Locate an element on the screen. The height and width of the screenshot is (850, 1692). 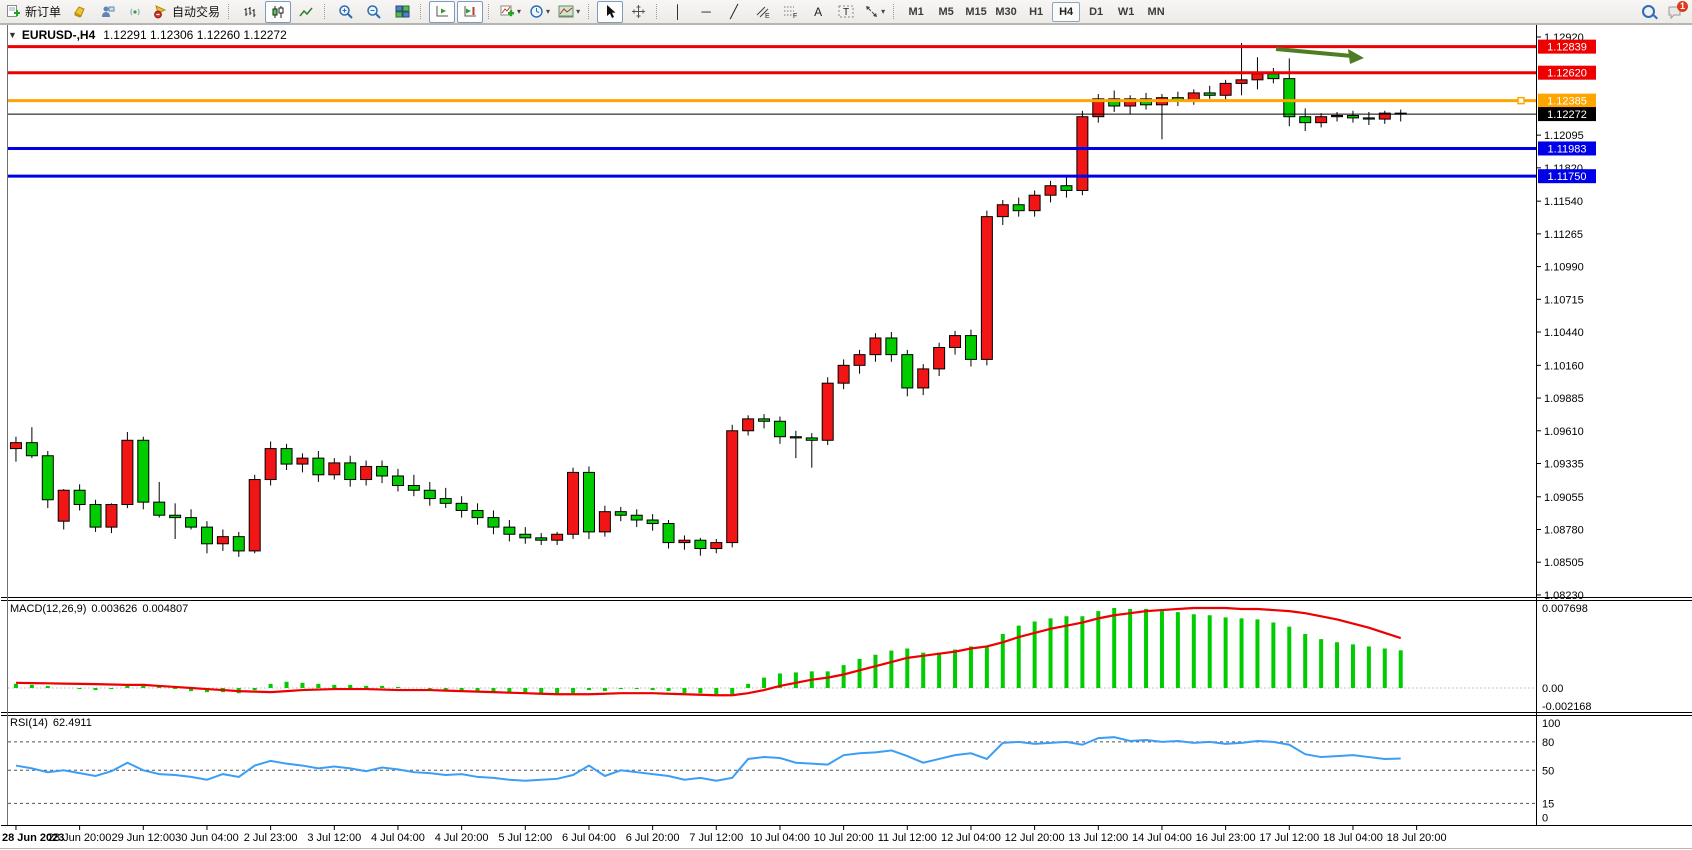
symbol-period-label: EURUSD-,H4 is located at coordinates (58, 35).